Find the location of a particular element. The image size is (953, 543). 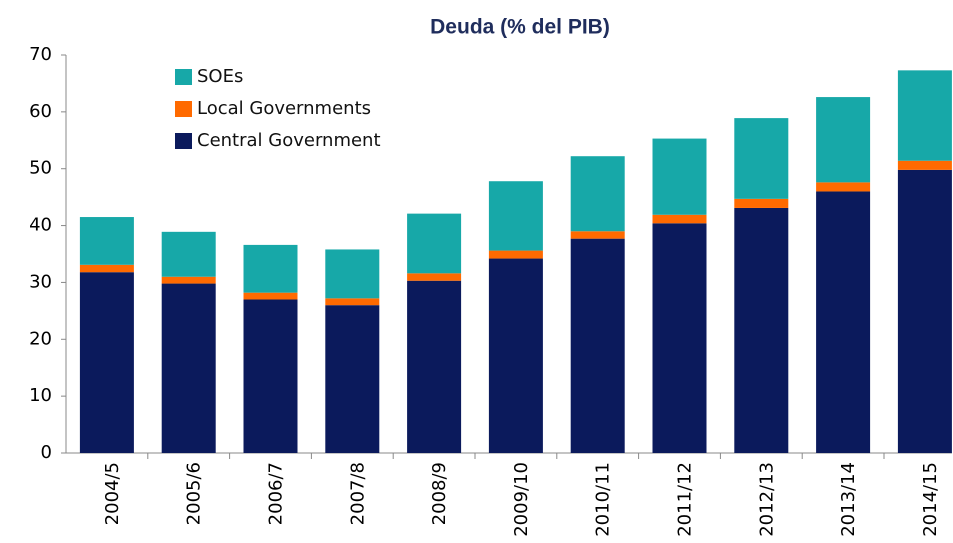

x-tick-label: 2013/14 is located at coordinates (848, 499).